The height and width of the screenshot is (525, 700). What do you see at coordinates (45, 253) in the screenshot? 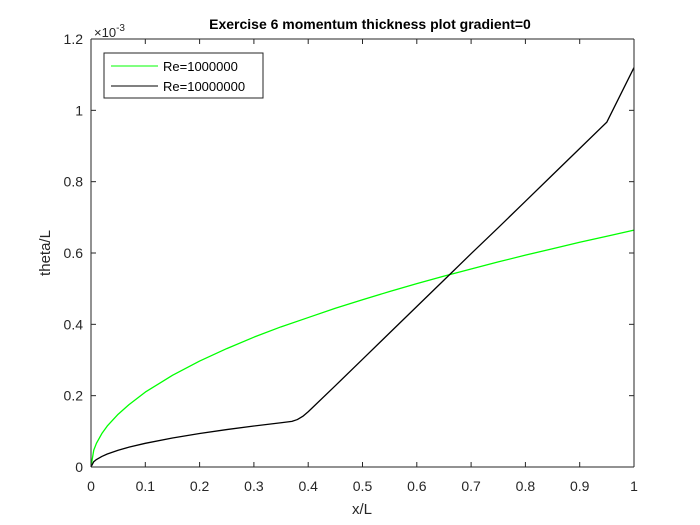
I see `y-axis-label: theta/L` at bounding box center [45, 253].